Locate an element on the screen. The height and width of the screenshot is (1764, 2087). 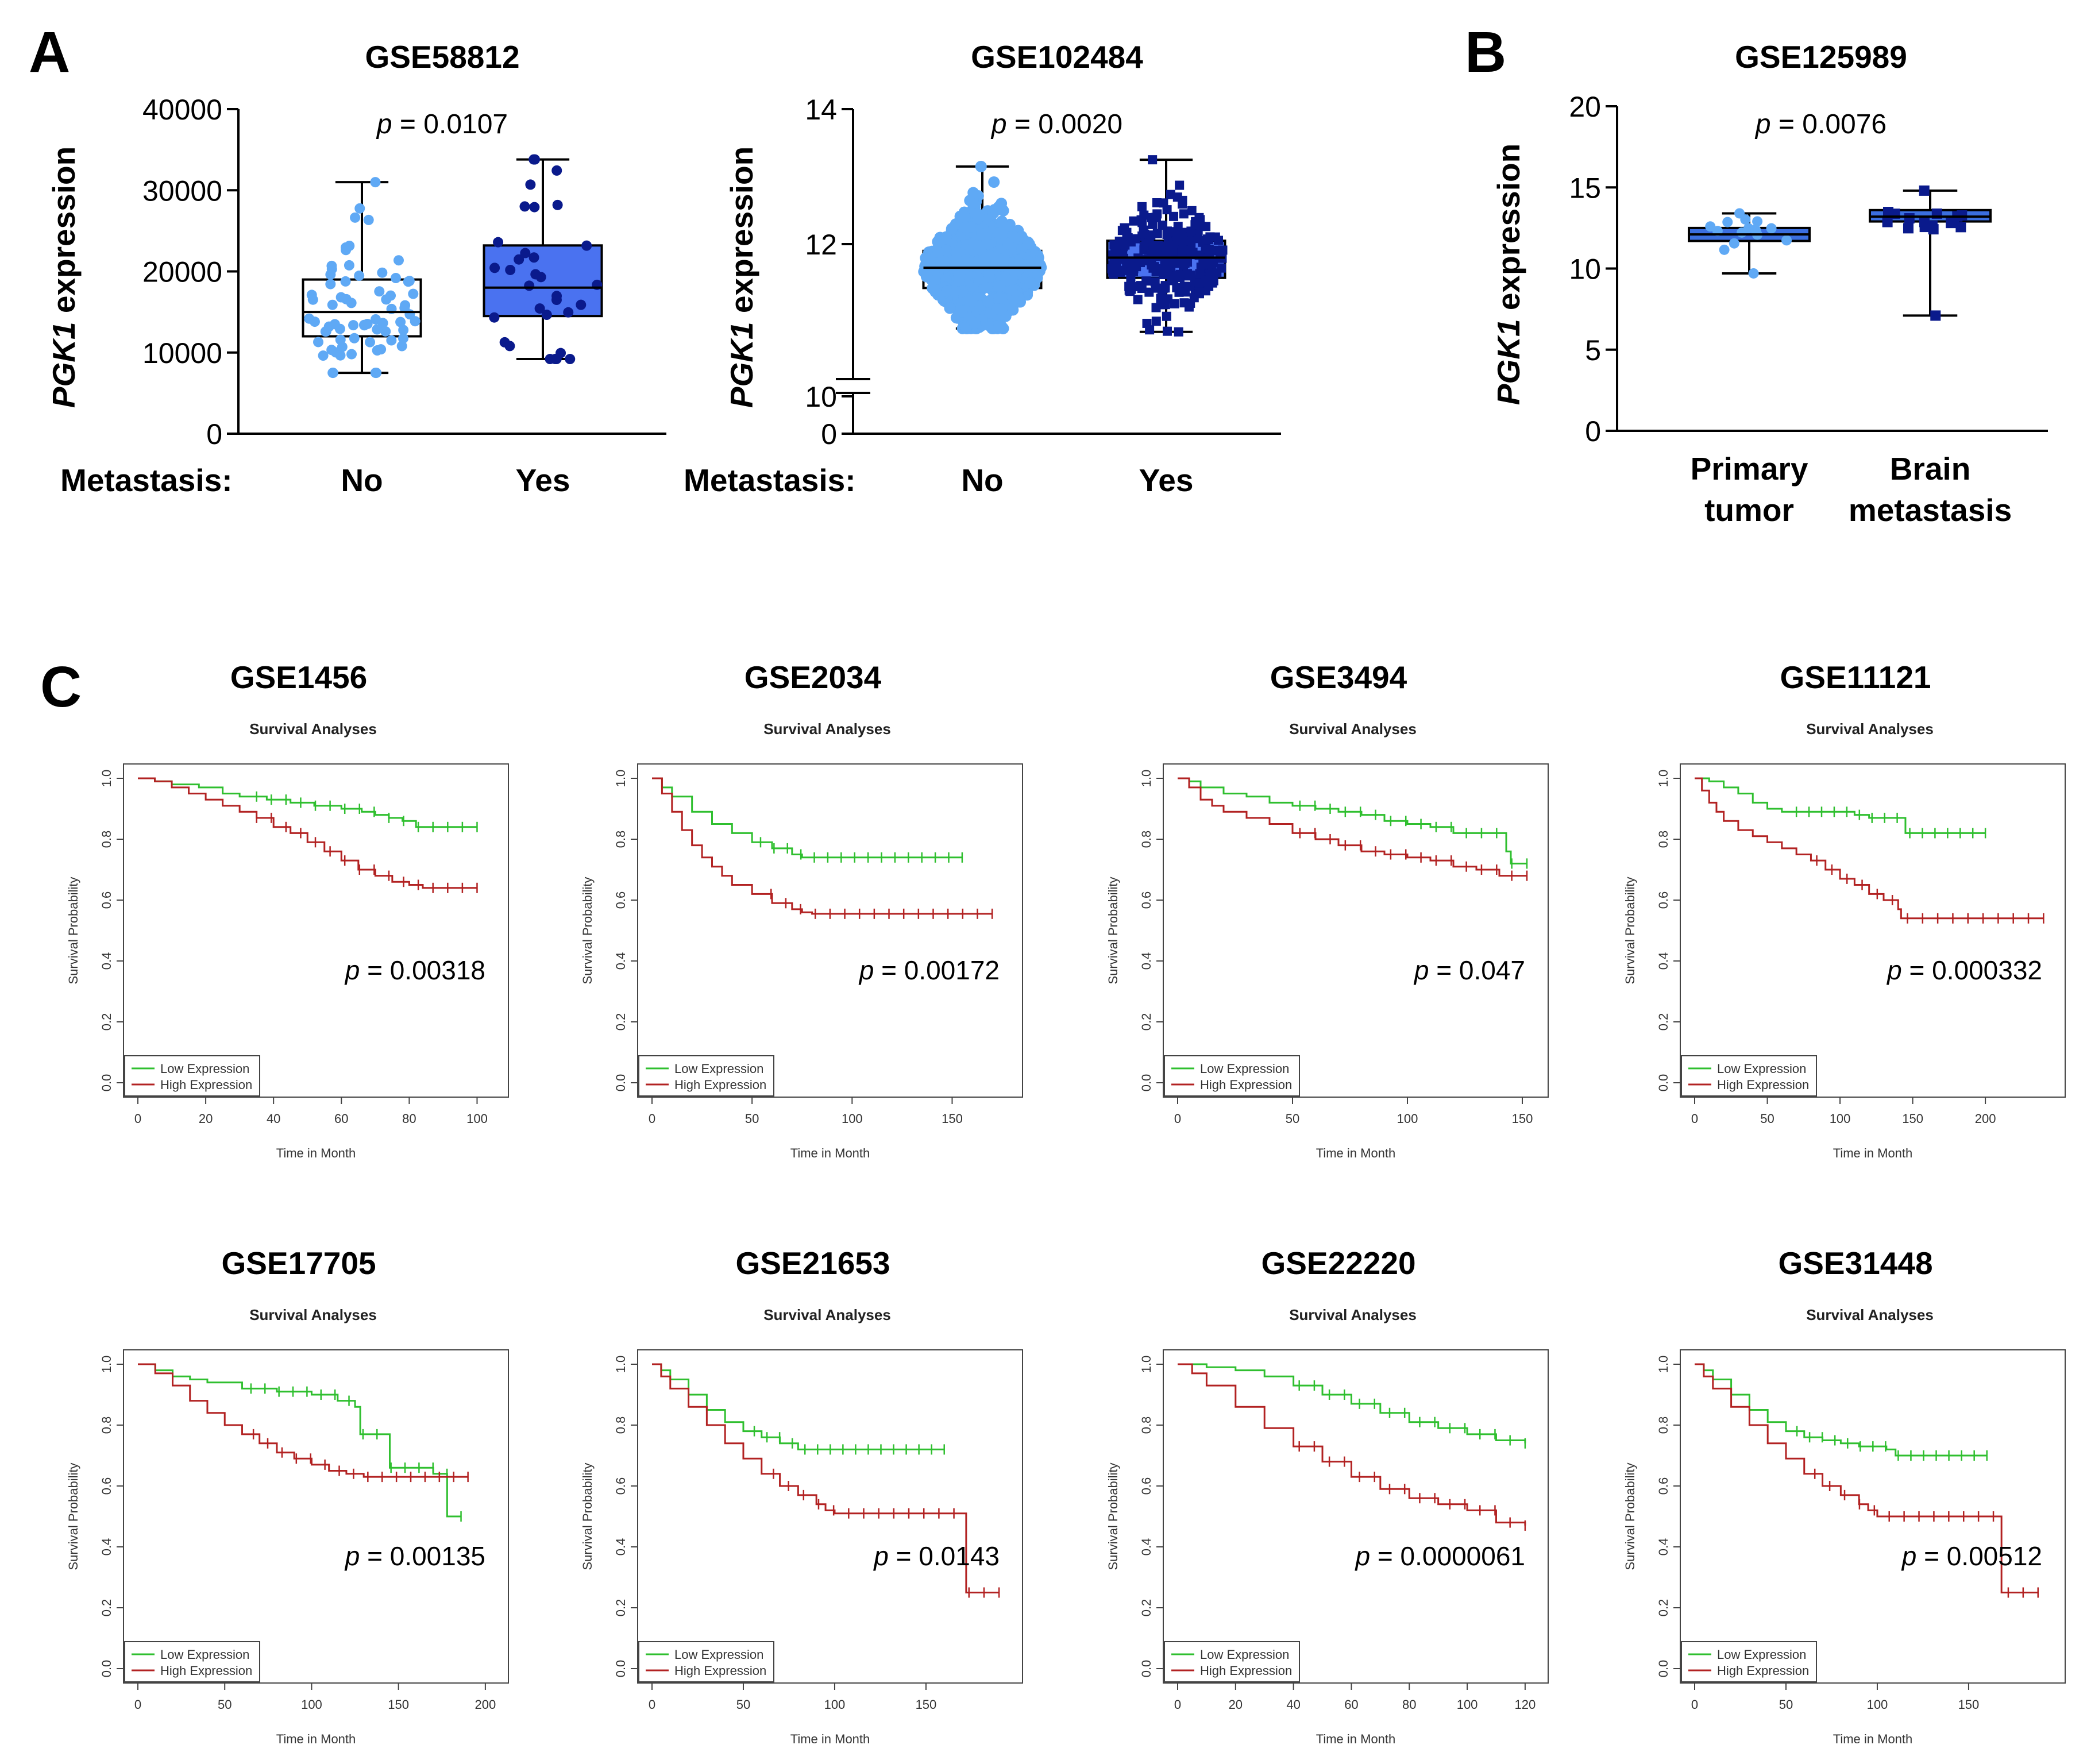
y-tick-label: 0 is located at coordinates (214, 434).